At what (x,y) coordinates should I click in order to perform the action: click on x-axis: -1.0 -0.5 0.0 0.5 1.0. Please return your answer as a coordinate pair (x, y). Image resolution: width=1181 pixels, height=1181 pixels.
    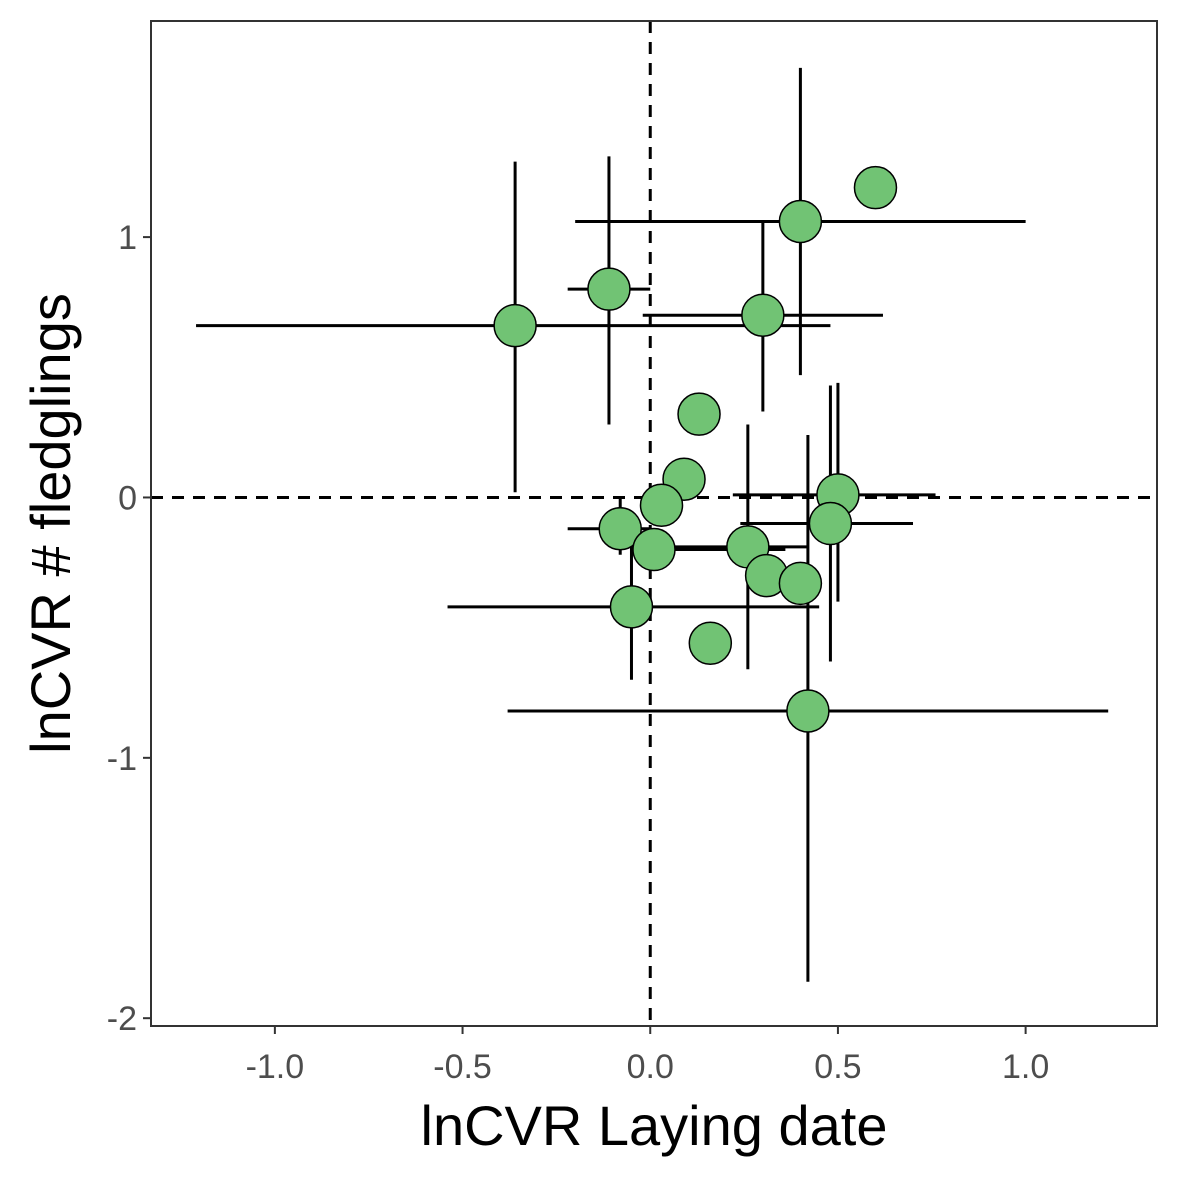
    Looking at the image, I should click on (647, 1056).